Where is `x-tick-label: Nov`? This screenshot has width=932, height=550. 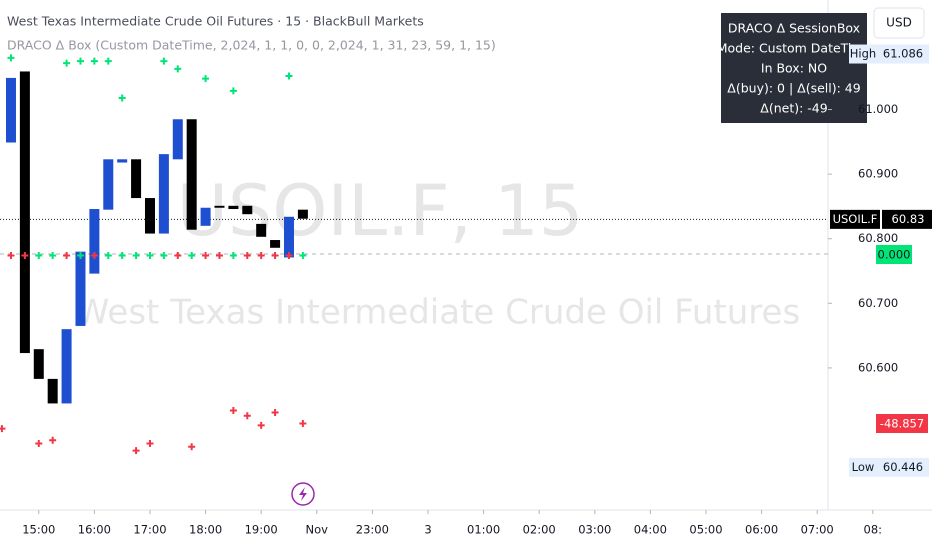
x-tick-label: Nov is located at coordinates (317, 530).